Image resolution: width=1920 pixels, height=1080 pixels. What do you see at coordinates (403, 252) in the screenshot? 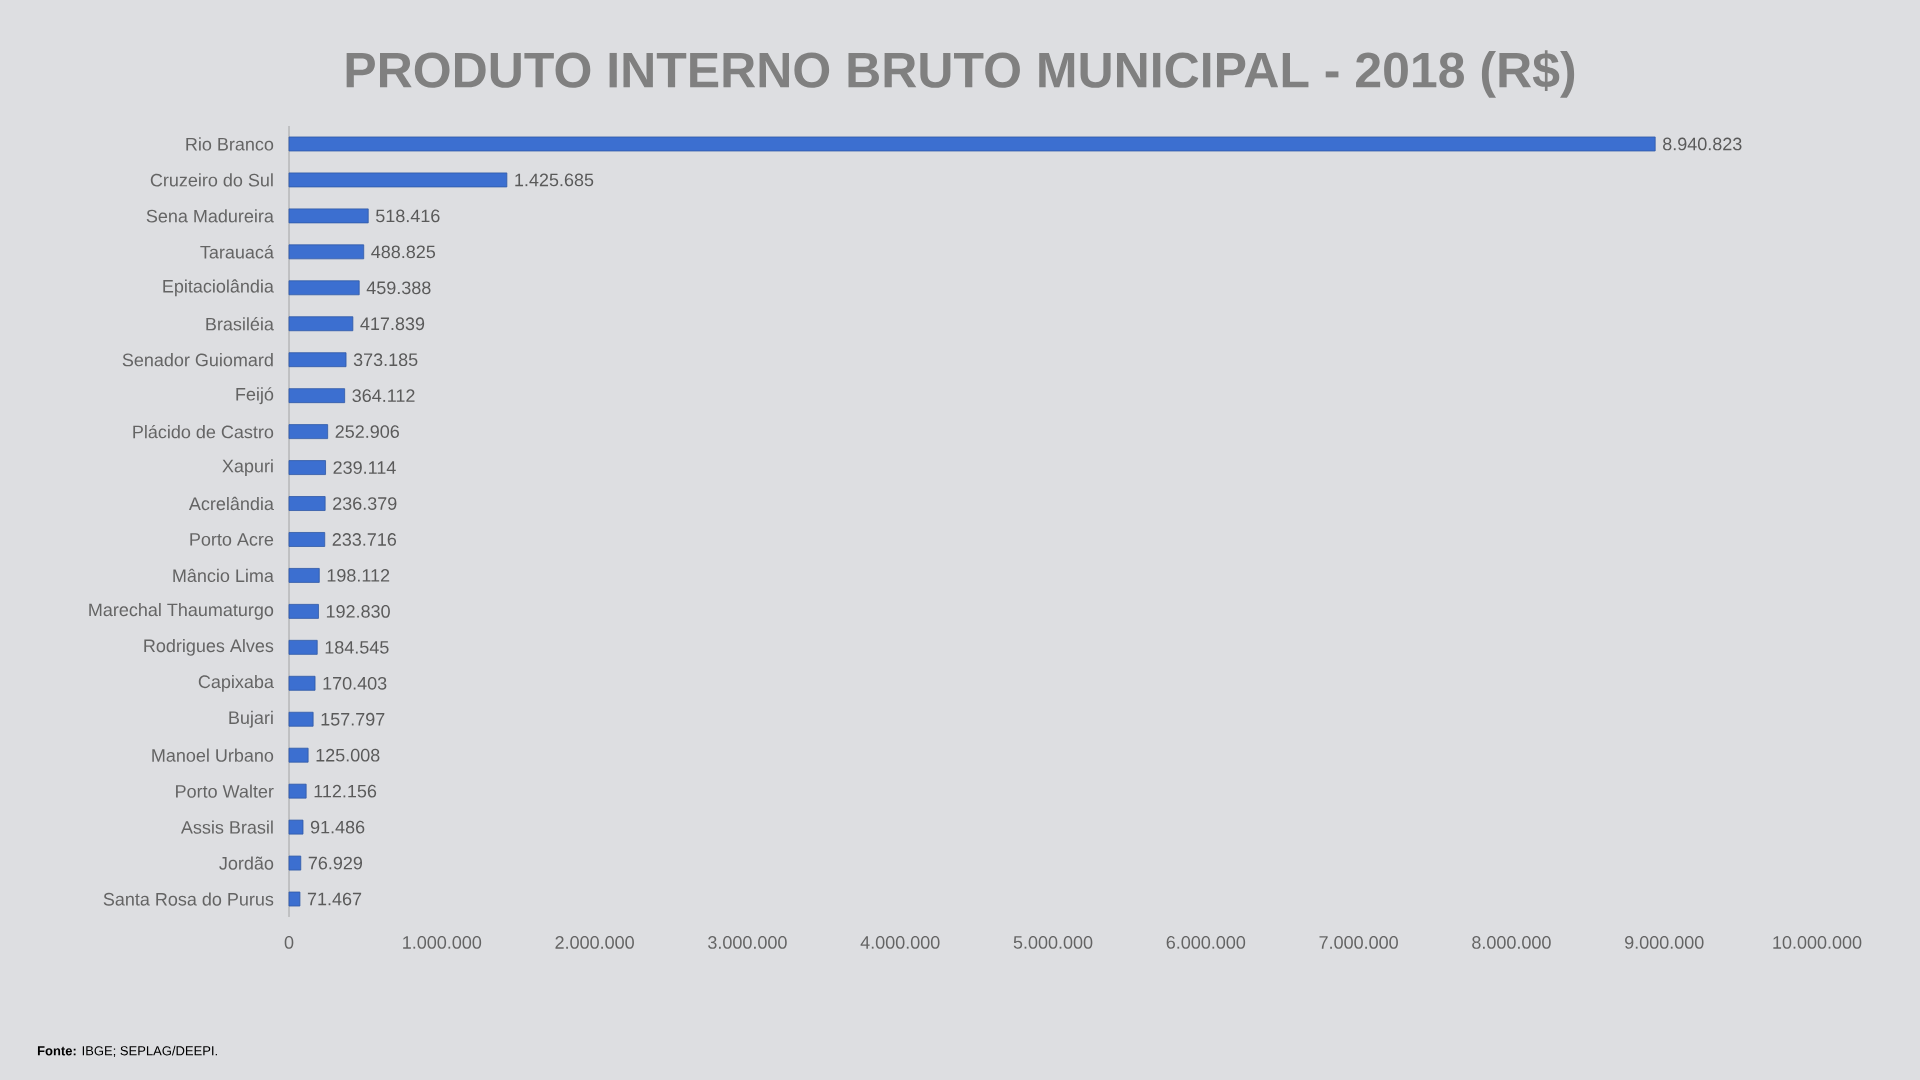
I see `data-label: 488.825` at bounding box center [403, 252].